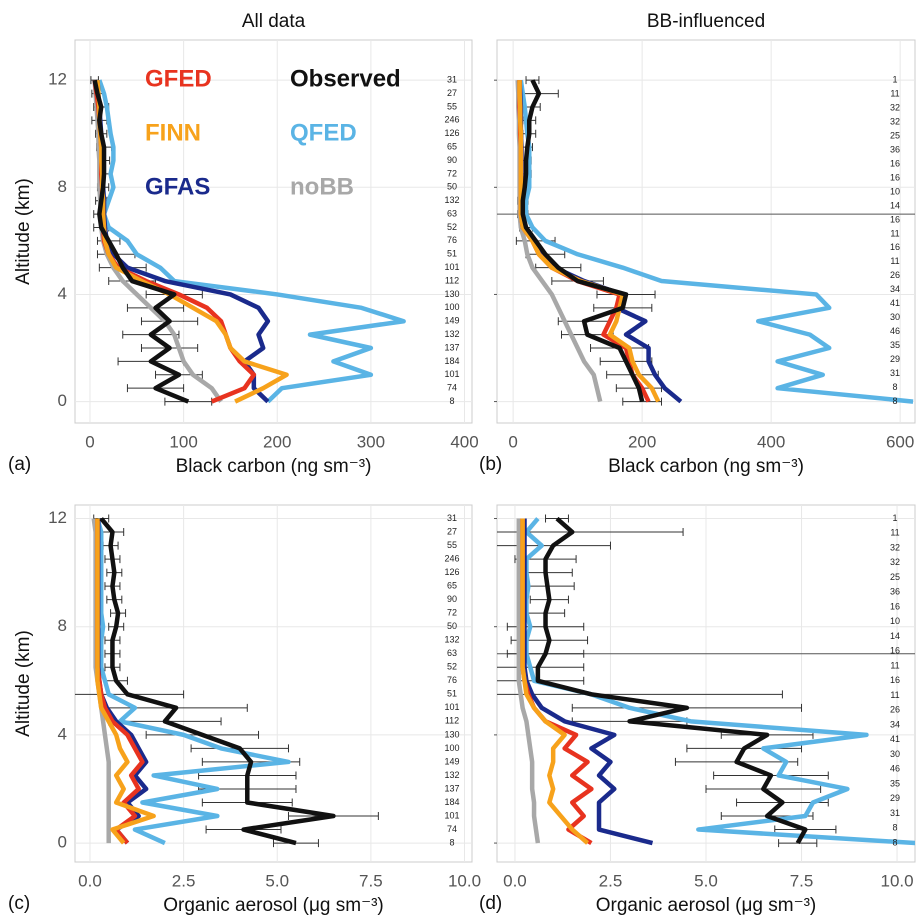 Image resolution: width=919 pixels, height=920 pixels. I want to click on sample-count: 137, so click(451, 347).